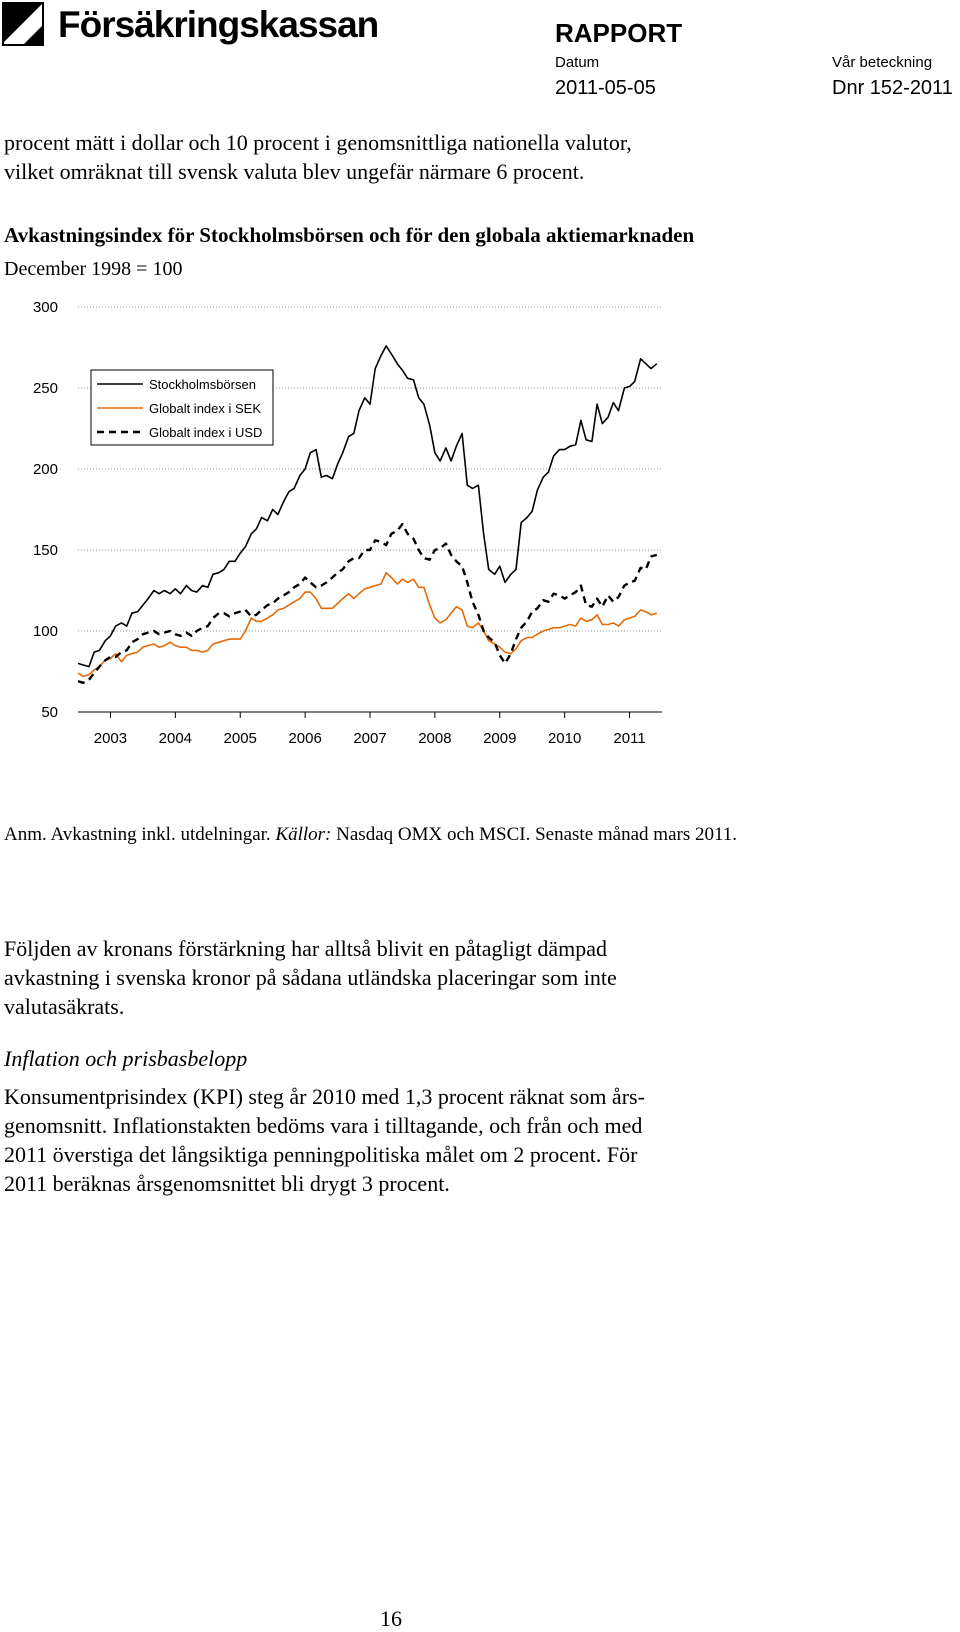 This screenshot has width=960, height=1632. What do you see at coordinates (45, 388) in the screenshot?
I see `y-tick-label: 250` at bounding box center [45, 388].